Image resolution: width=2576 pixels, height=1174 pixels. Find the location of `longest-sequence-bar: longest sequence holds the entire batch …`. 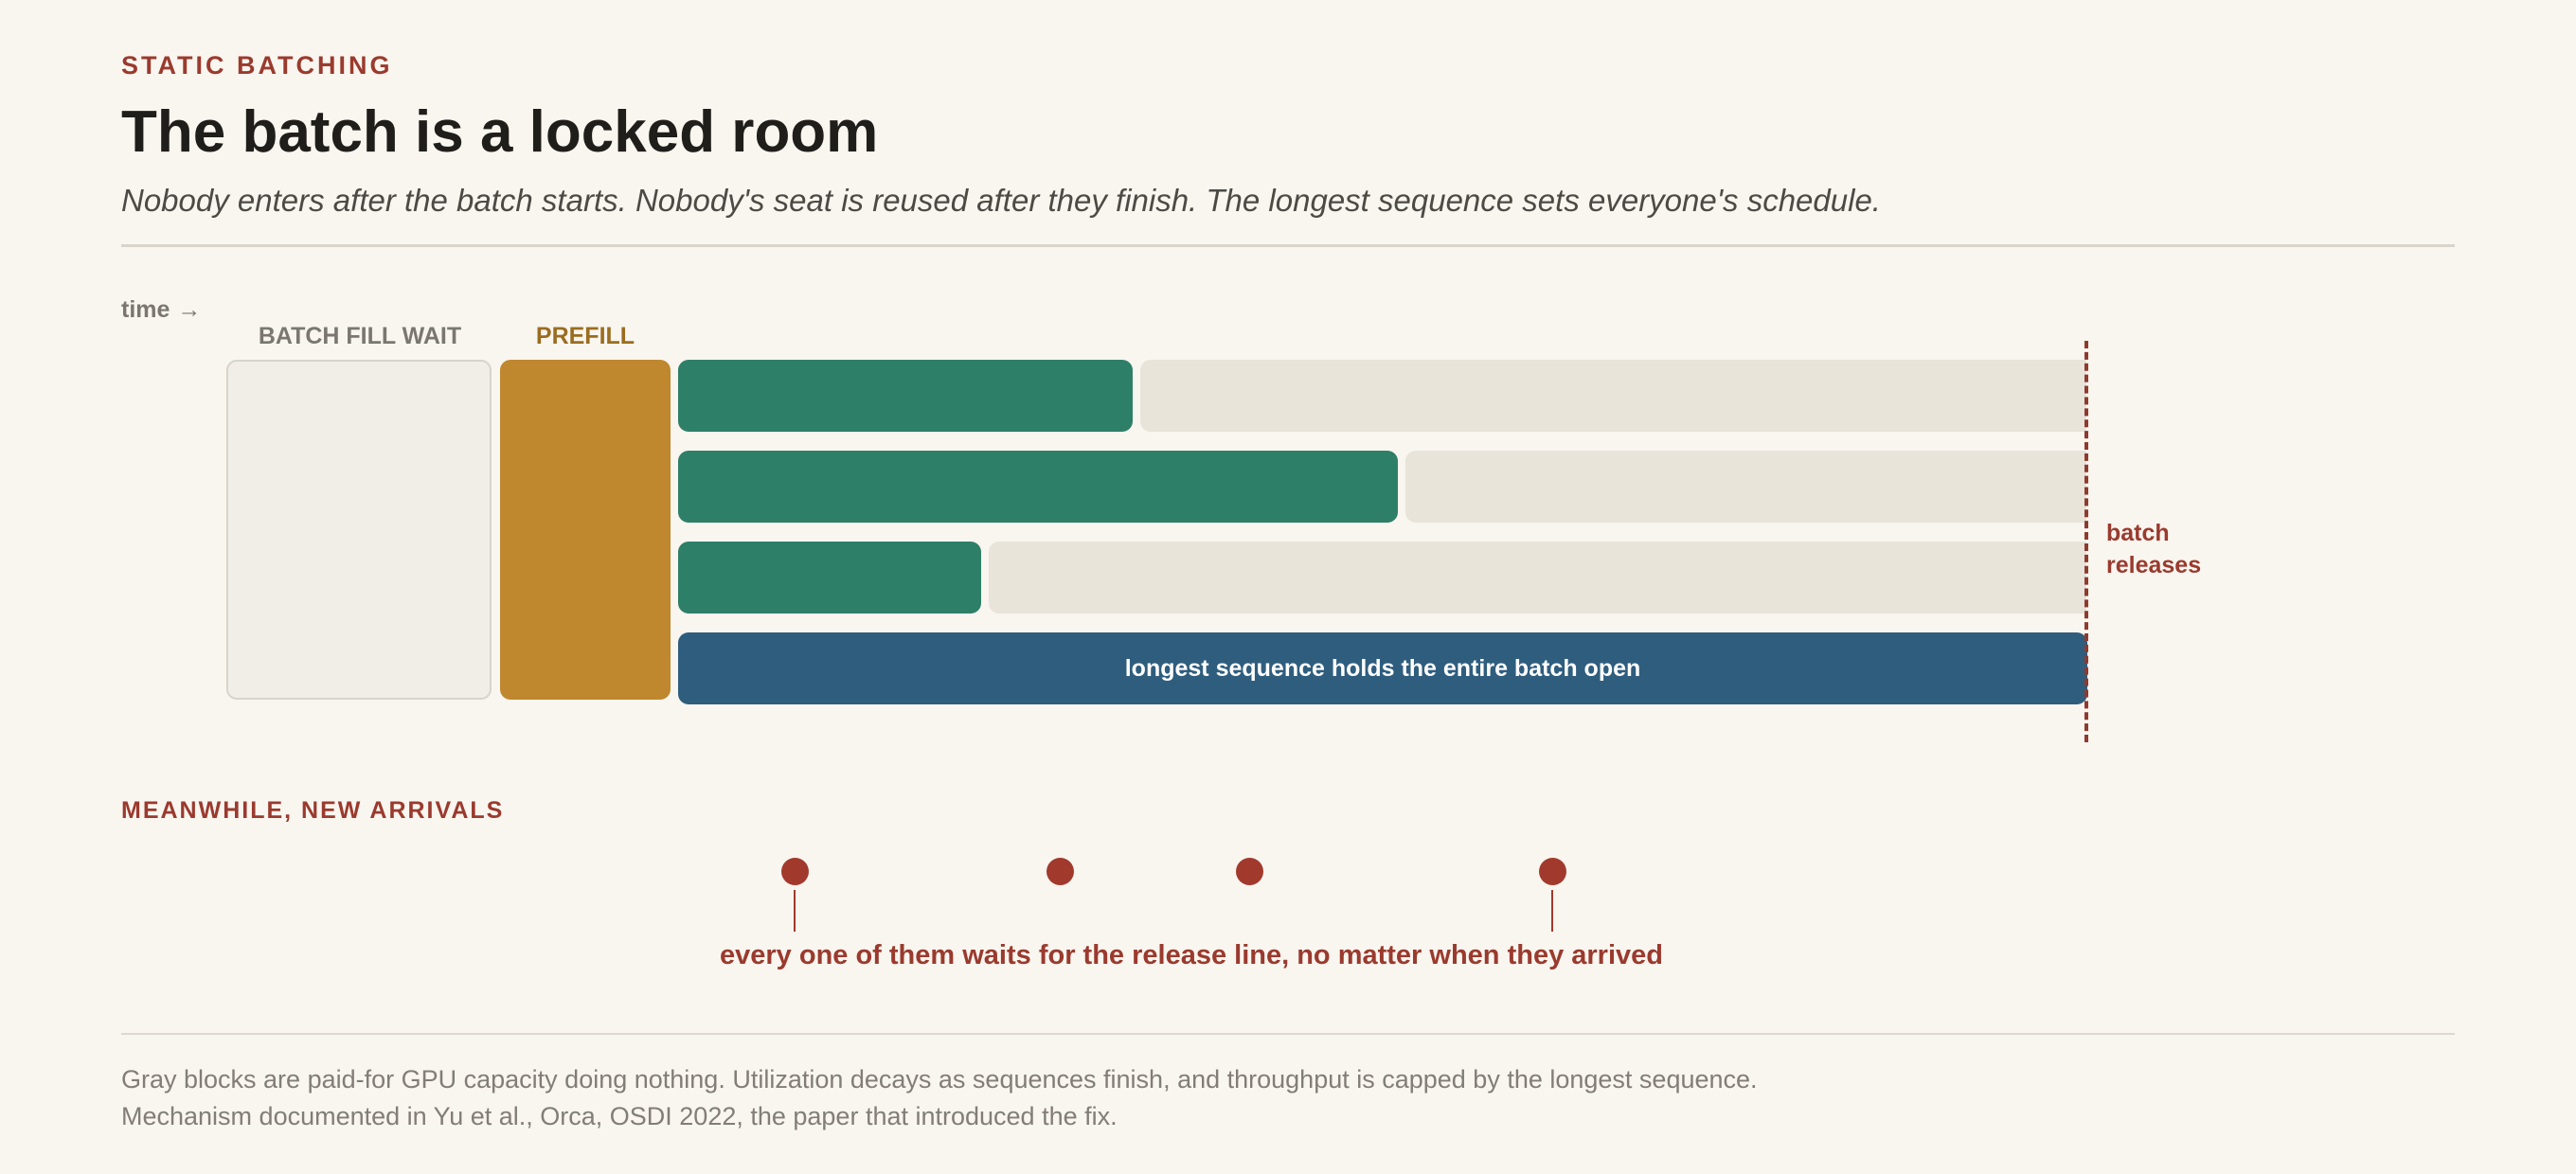

longest-sequence-bar: longest sequence holds the entire batch … is located at coordinates (1382, 668).